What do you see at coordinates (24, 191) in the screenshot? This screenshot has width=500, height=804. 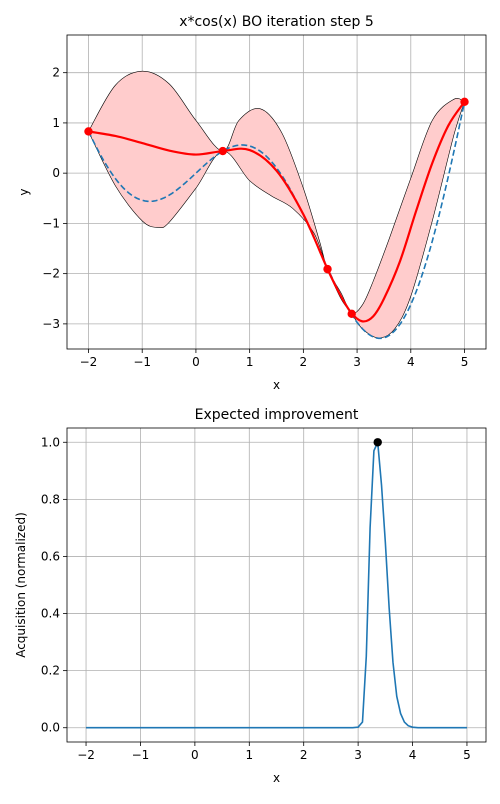 I see `y-axis-label: y` at bounding box center [24, 191].